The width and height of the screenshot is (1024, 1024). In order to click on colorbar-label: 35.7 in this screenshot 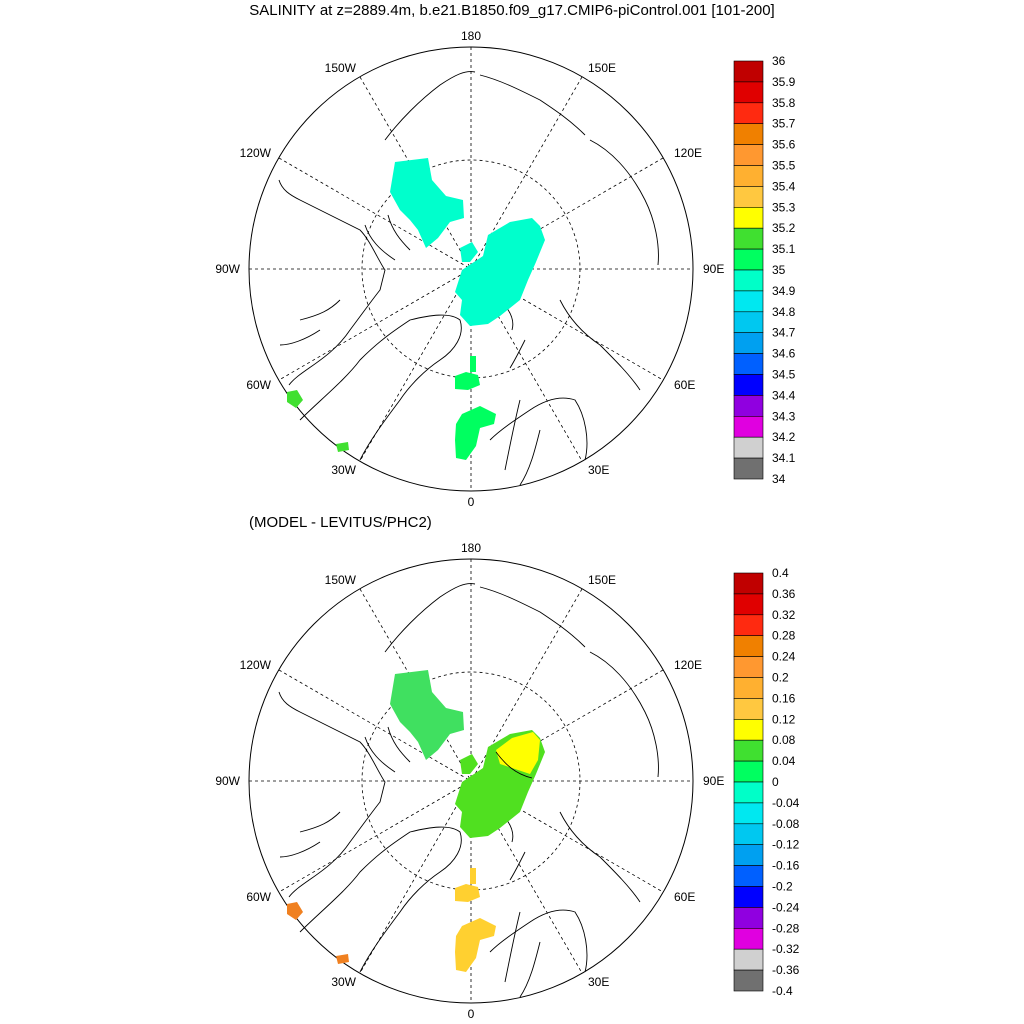, I will do `click(784, 124)`.